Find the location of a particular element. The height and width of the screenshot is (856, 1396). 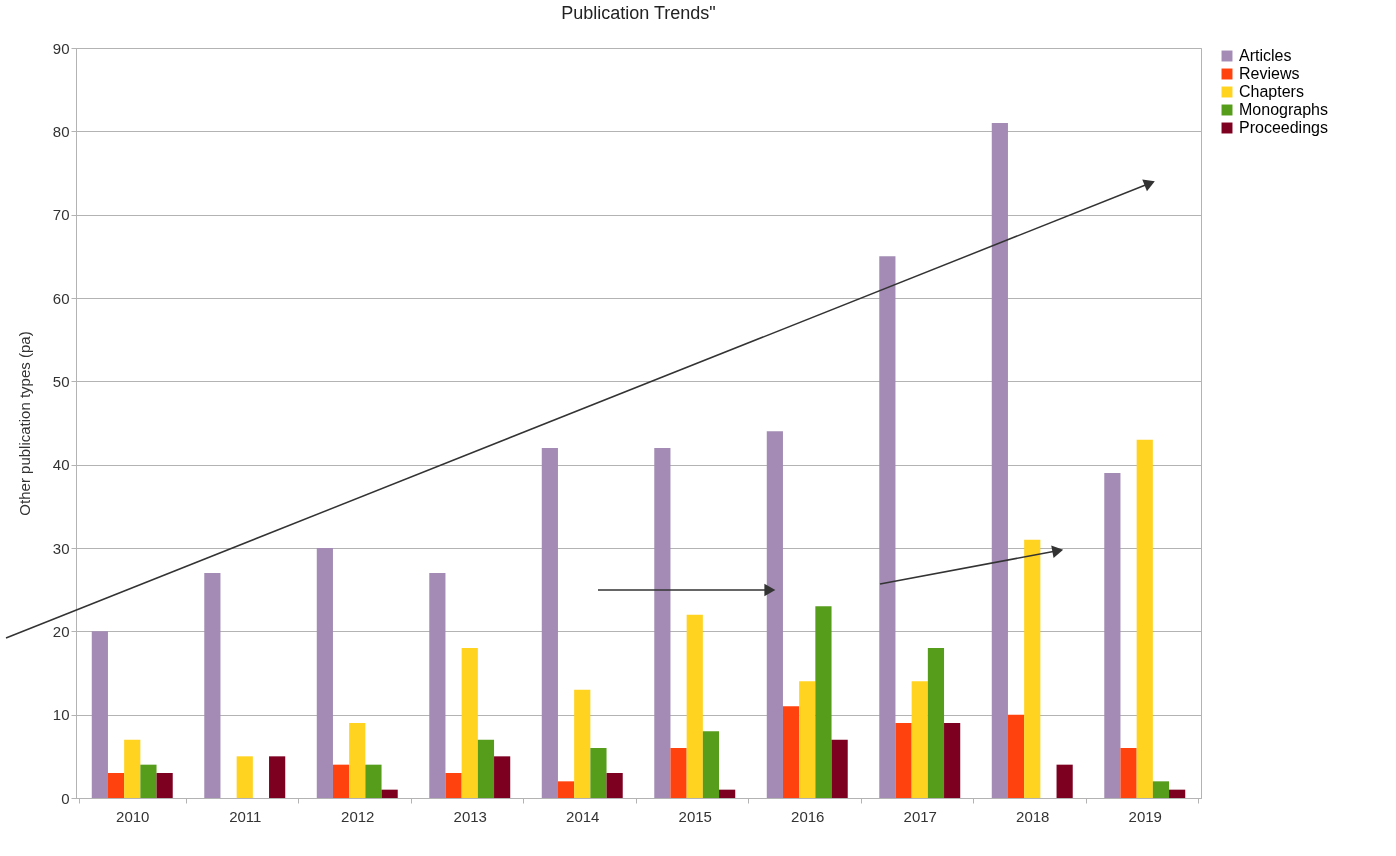

x-tick-label: 2014 is located at coordinates (583, 816).